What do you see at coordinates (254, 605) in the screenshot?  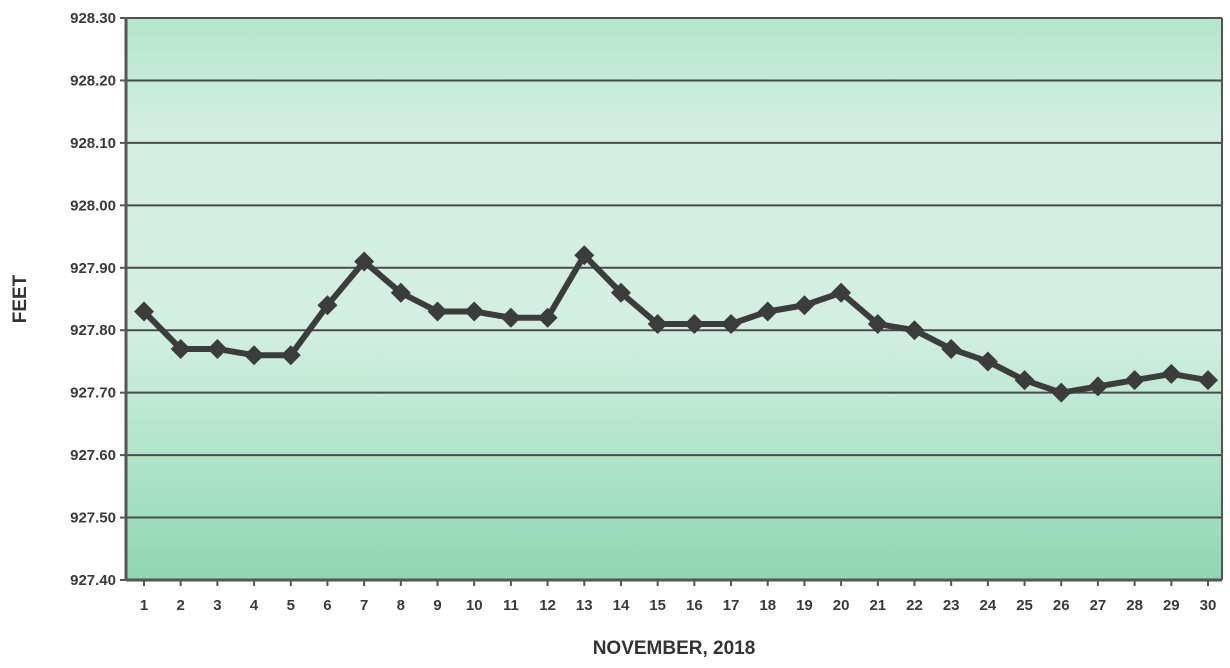 I see `x-tick-label: 4` at bounding box center [254, 605].